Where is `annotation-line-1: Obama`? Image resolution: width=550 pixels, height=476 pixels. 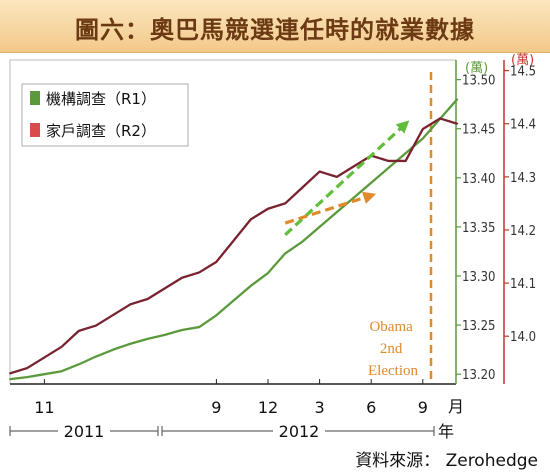 annotation-line-1: Obama is located at coordinates (391, 327).